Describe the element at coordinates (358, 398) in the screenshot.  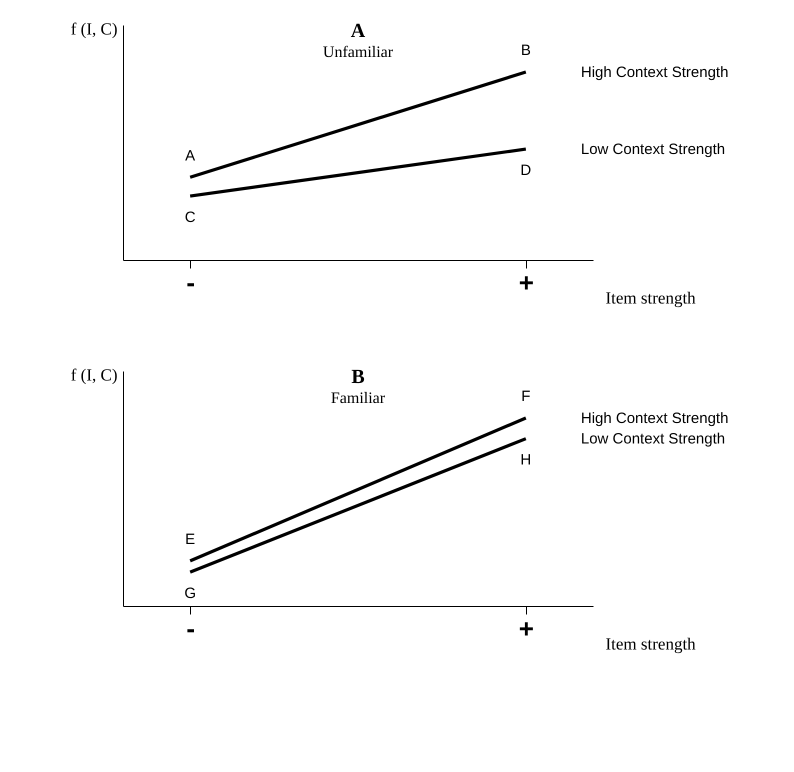
I see `chart-subtitle: Familiar` at that location.